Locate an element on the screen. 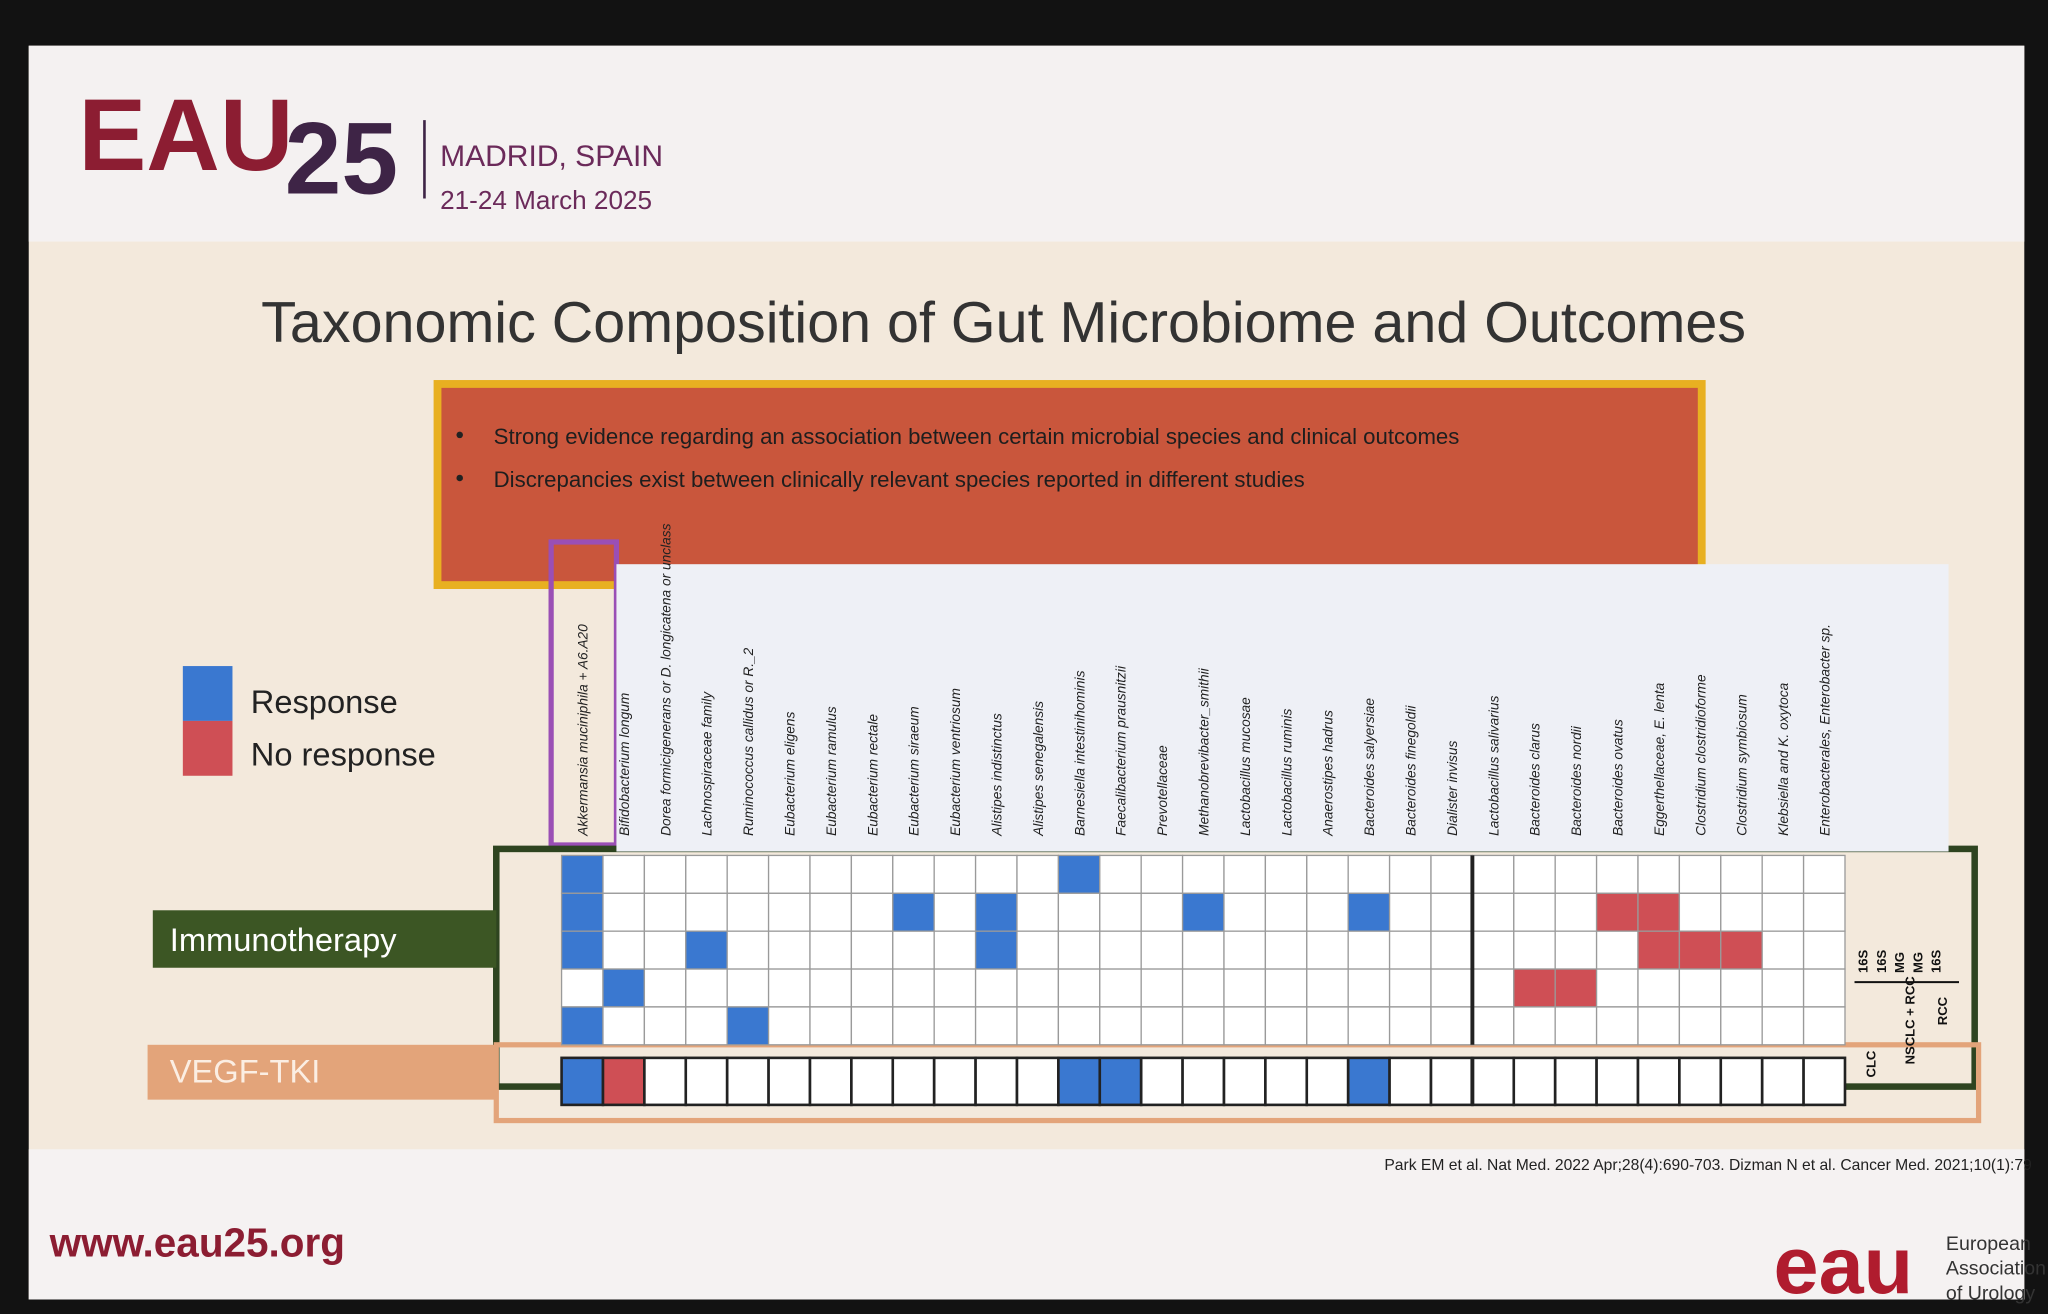  species-label: Bacteroides nordii is located at coordinates (1576, 780).